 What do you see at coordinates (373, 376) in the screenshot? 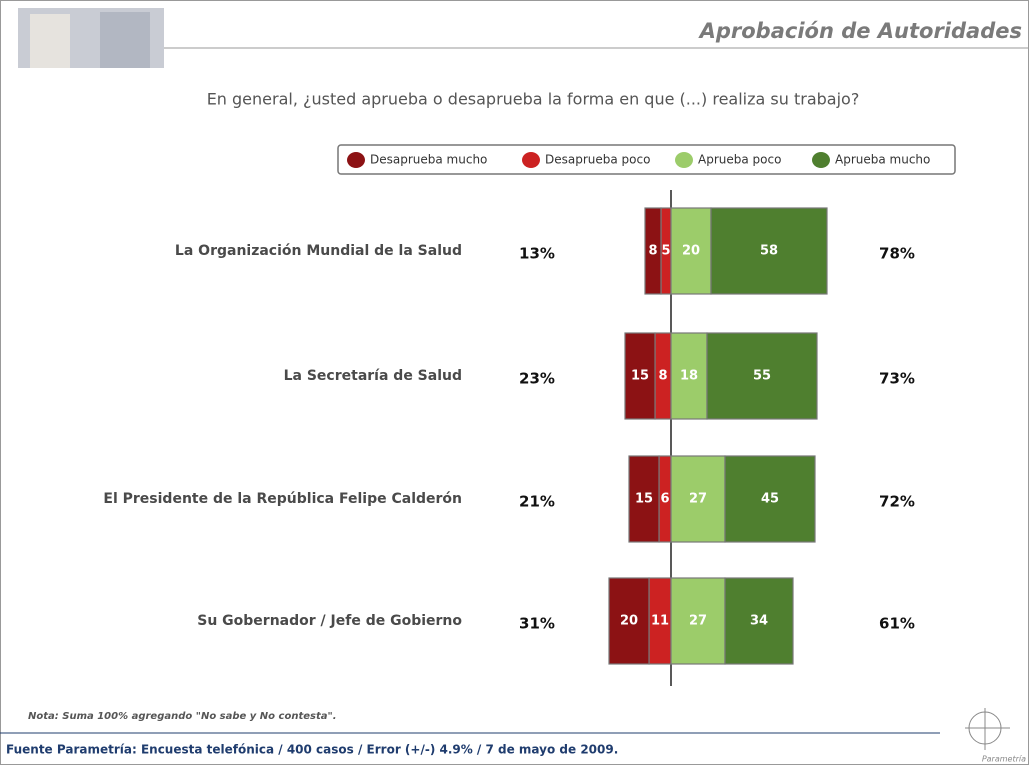
I see `category-label: La Secretaría de Salud` at bounding box center [373, 376].